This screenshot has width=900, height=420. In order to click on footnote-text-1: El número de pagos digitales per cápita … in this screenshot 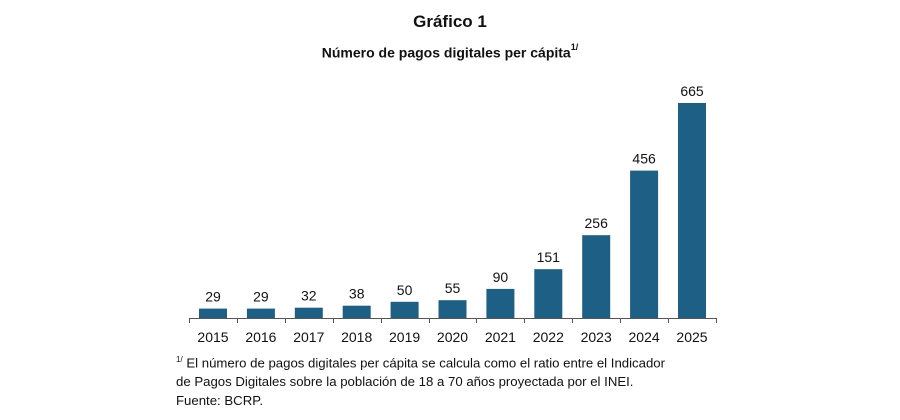, I will do `click(426, 363)`.